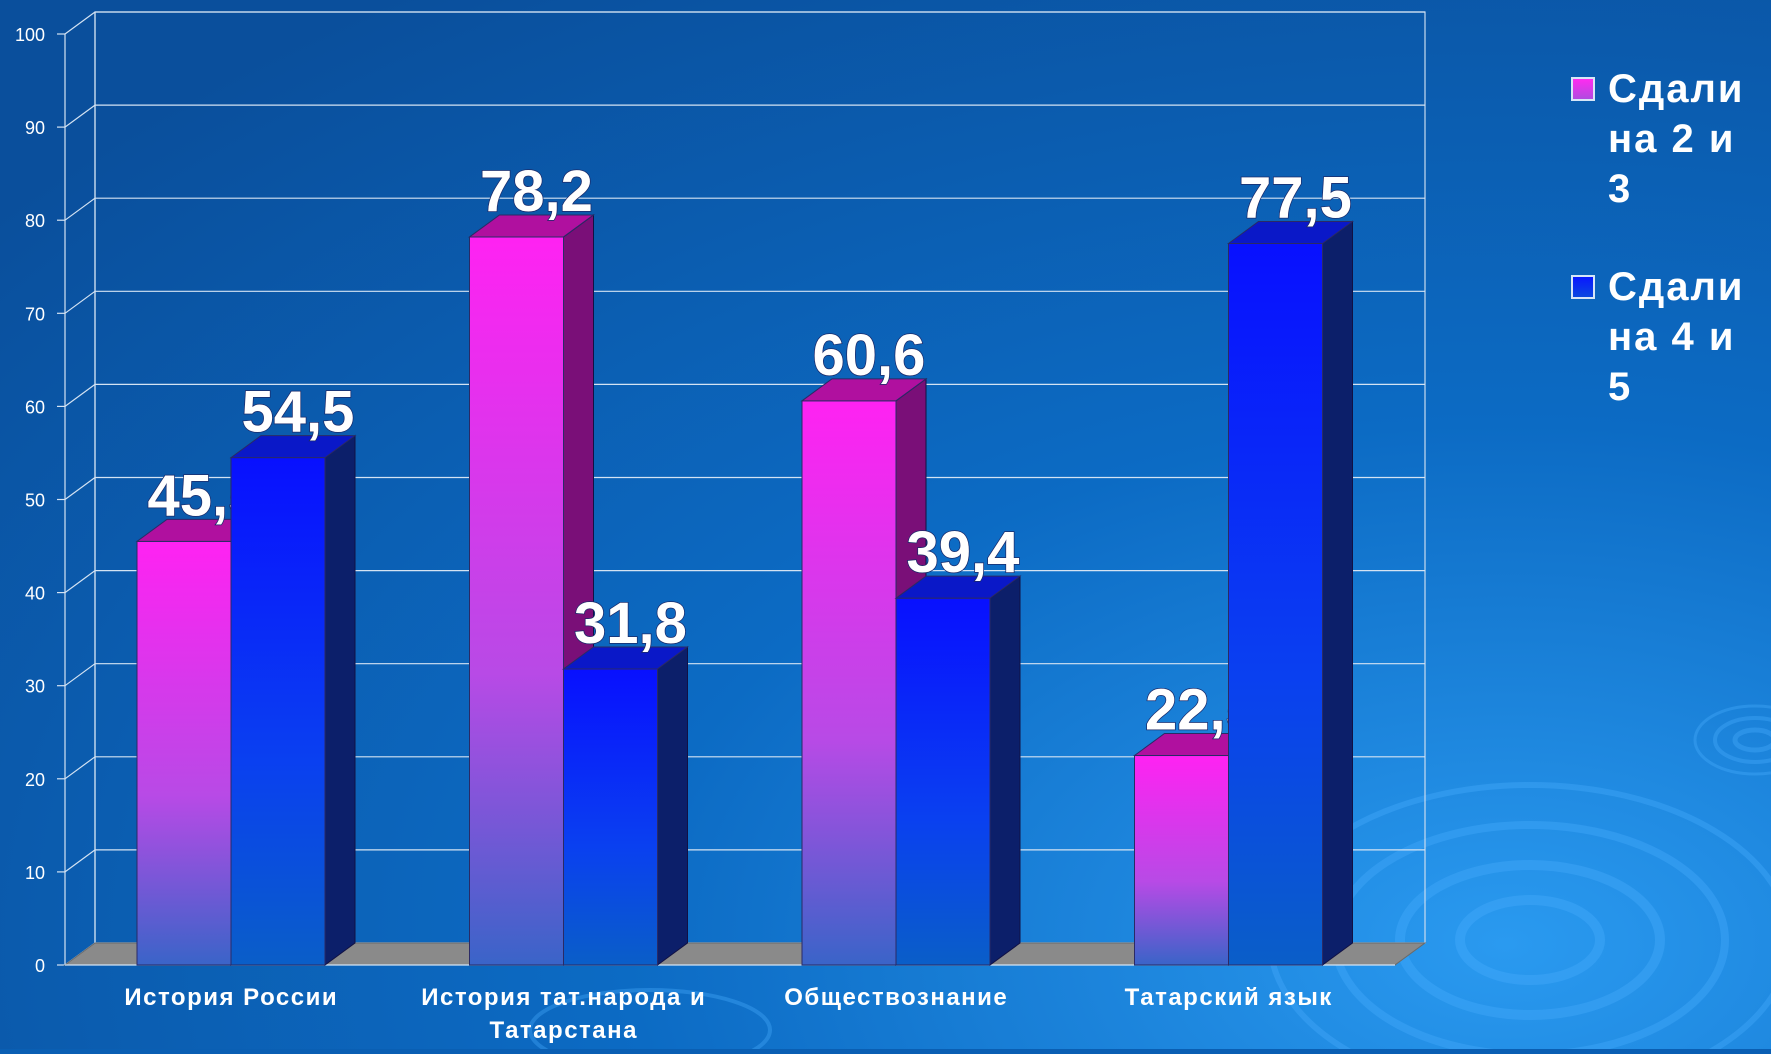 The height and width of the screenshot is (1054, 1771). What do you see at coordinates (1583, 287) in the screenshot?
I see `legend-swatch-series2` at bounding box center [1583, 287].